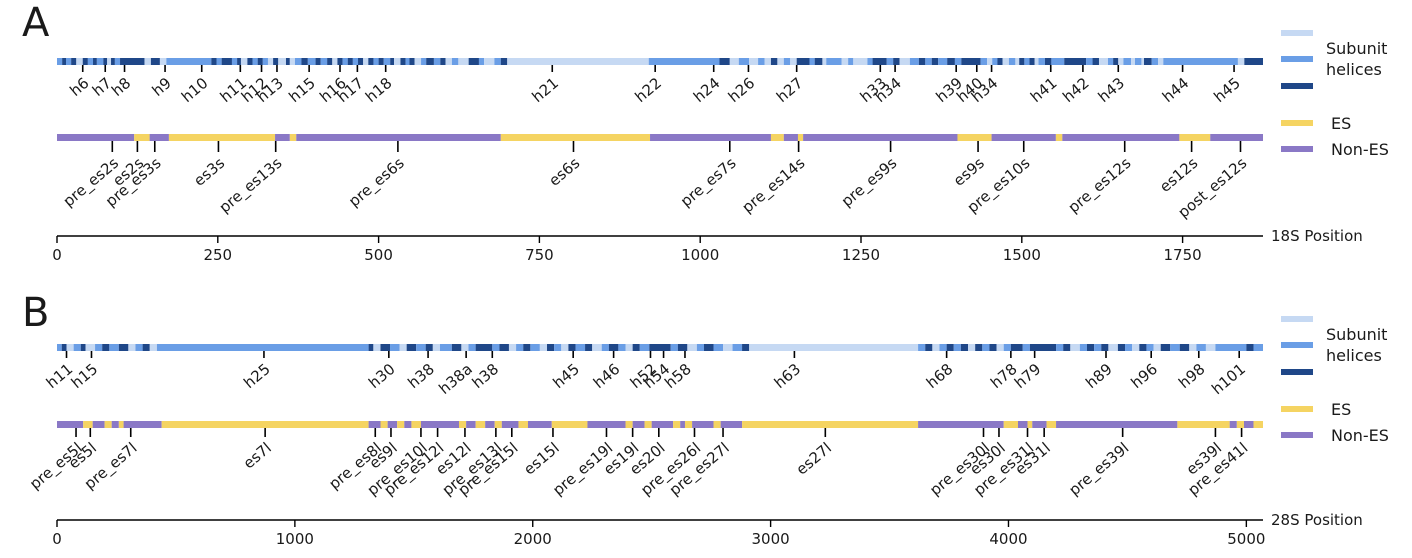 Image resolution: width=1412 pixels, height=558 pixels. Describe the element at coordinates (771, 539) in the screenshot. I see `x-tick-label: 3000` at that location.